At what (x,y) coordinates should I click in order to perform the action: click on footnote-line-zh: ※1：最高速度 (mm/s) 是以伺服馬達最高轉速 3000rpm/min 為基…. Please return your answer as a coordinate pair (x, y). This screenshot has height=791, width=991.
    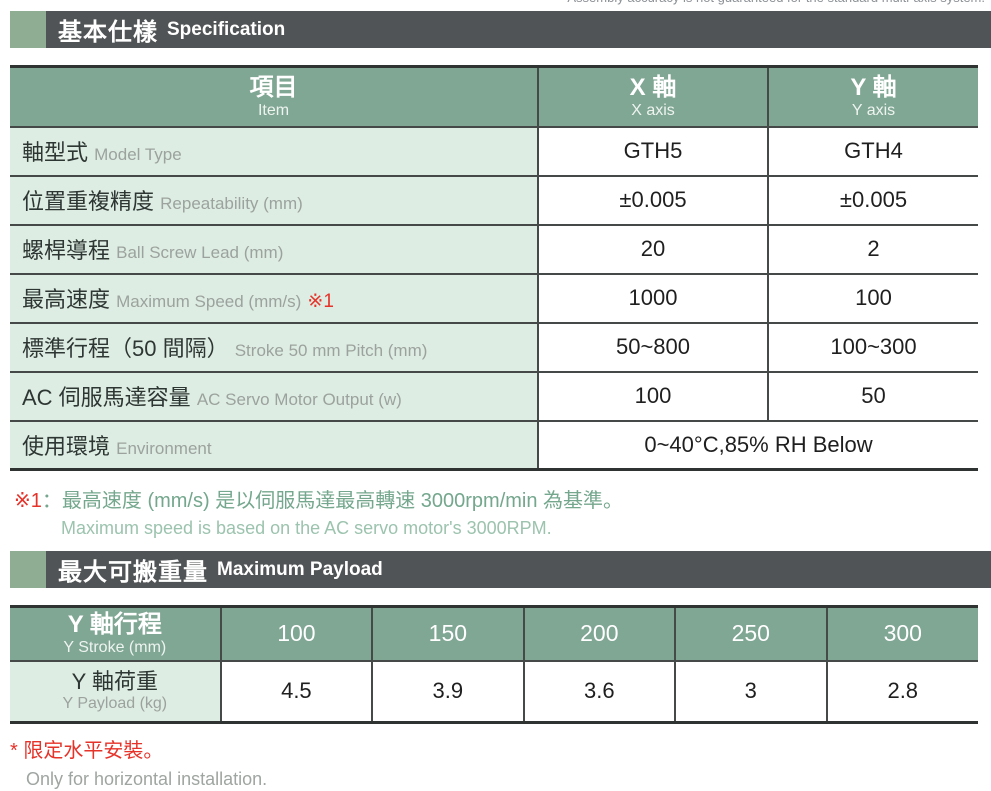
    Looking at the image, I should click on (502, 498).